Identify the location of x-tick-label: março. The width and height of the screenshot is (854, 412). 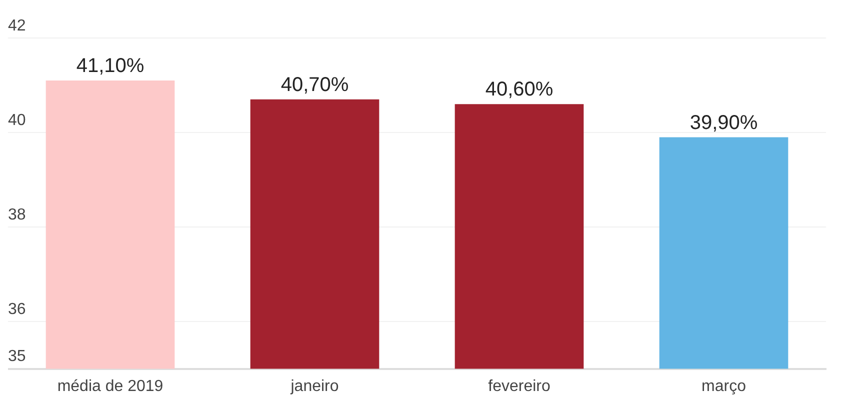
(724, 386).